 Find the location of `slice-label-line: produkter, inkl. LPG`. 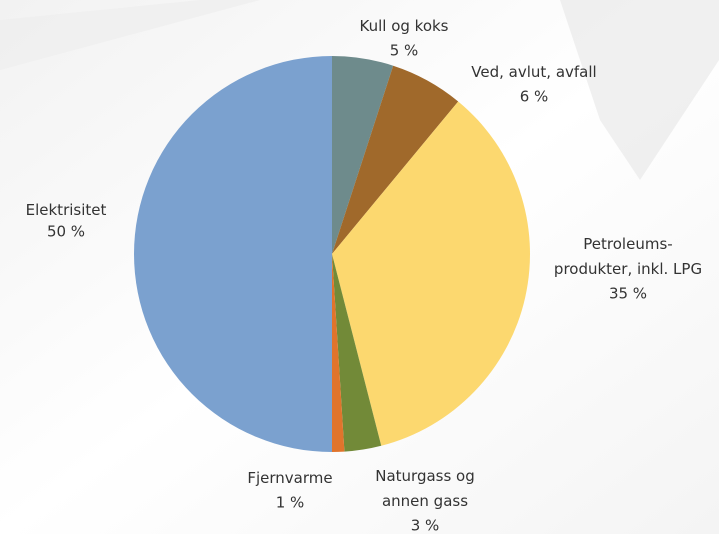

slice-label-line: produkter, inkl. LPG is located at coordinates (628, 269).